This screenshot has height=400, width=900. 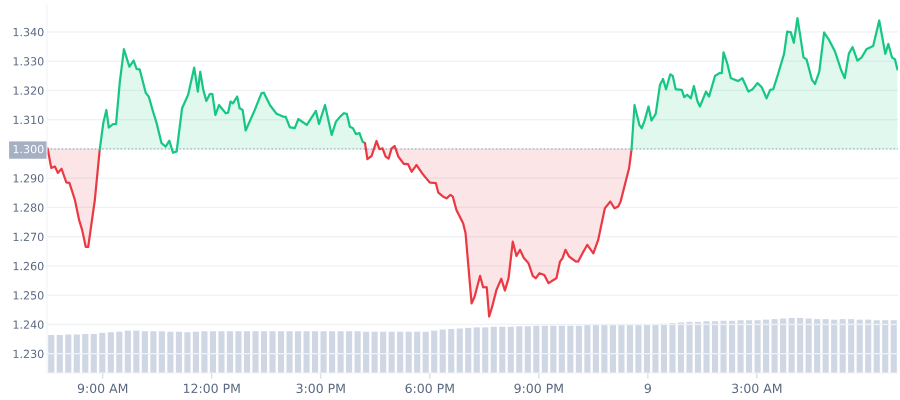 What do you see at coordinates (212, 389) in the screenshot?
I see `x-tick-label: 12:00 PM` at bounding box center [212, 389].